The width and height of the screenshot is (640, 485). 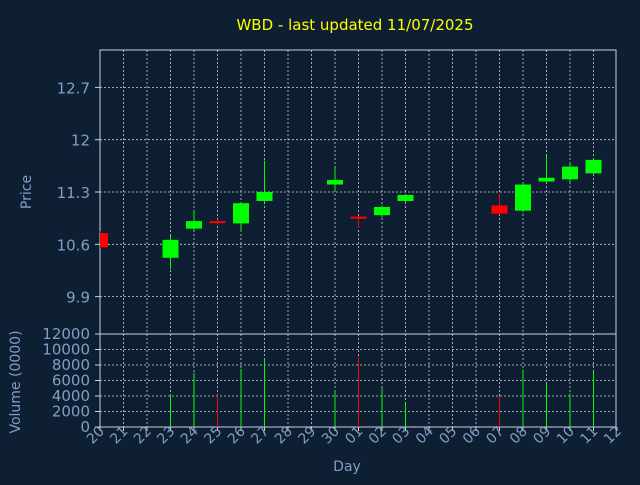 I want to click on price-tick-label: 10.6, so click(x=73, y=245).